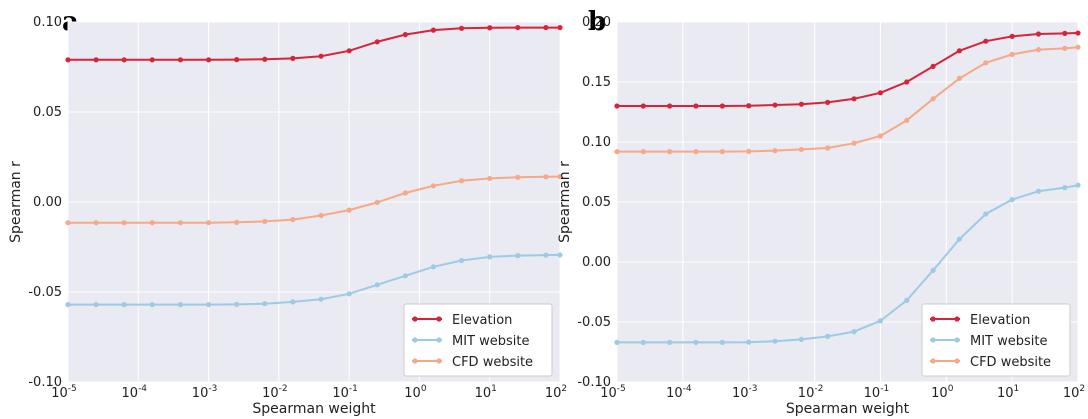 This screenshot has width=1088, height=419. What do you see at coordinates (314, 280) in the screenshot?
I see `series-mit-website` at bounding box center [314, 280].